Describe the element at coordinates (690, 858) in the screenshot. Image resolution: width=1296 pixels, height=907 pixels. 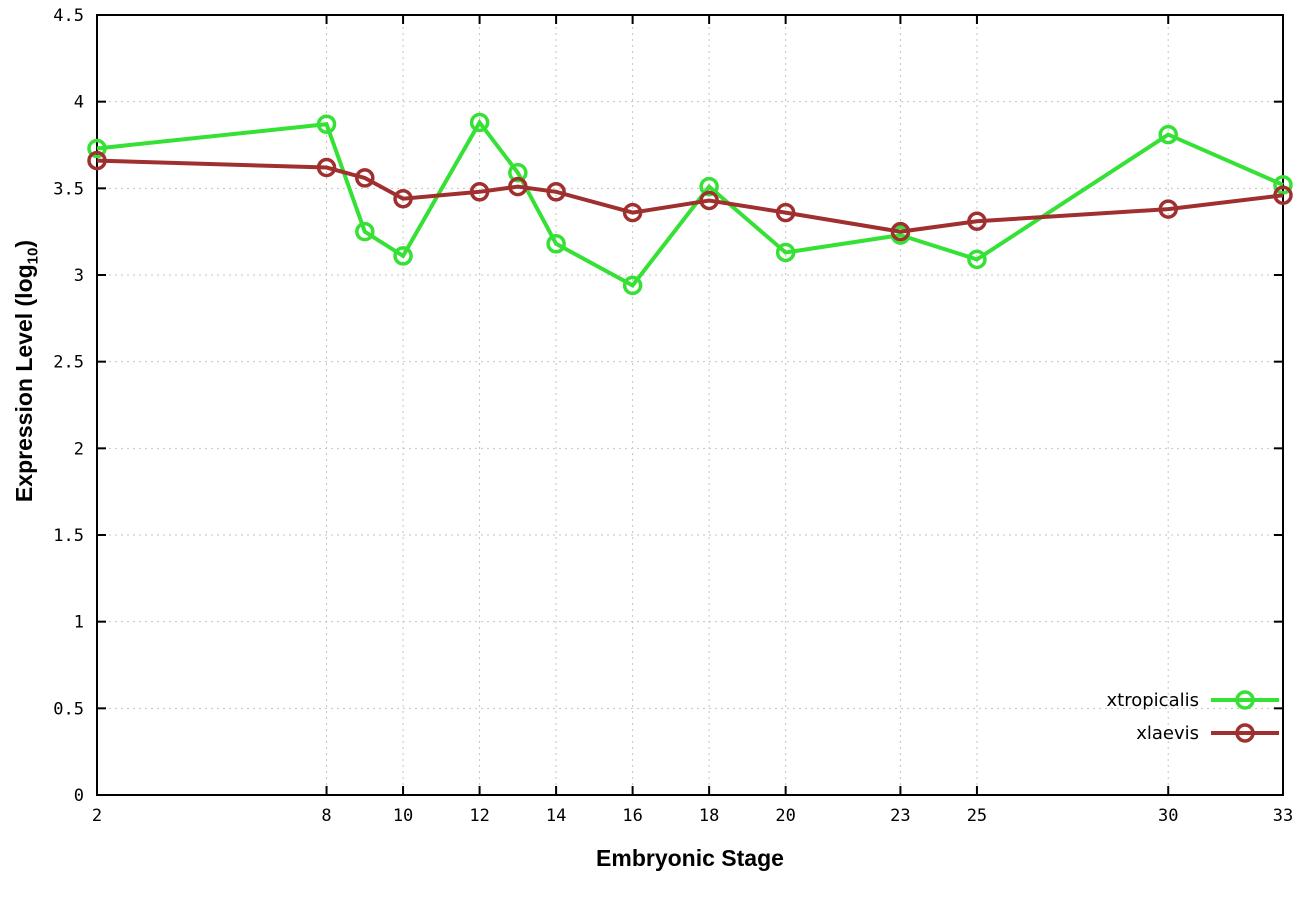
I see `x-axis-label: Embryonic Stage` at that location.